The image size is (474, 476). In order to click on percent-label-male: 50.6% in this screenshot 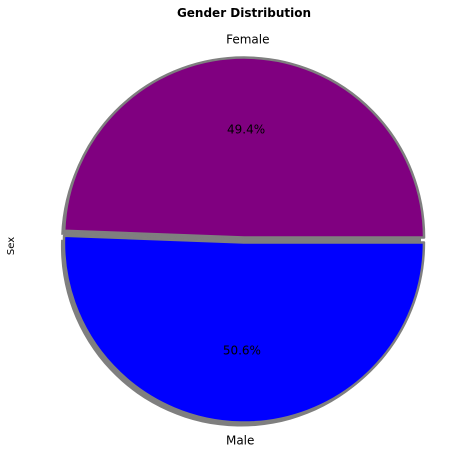, I will do `click(242, 351)`.